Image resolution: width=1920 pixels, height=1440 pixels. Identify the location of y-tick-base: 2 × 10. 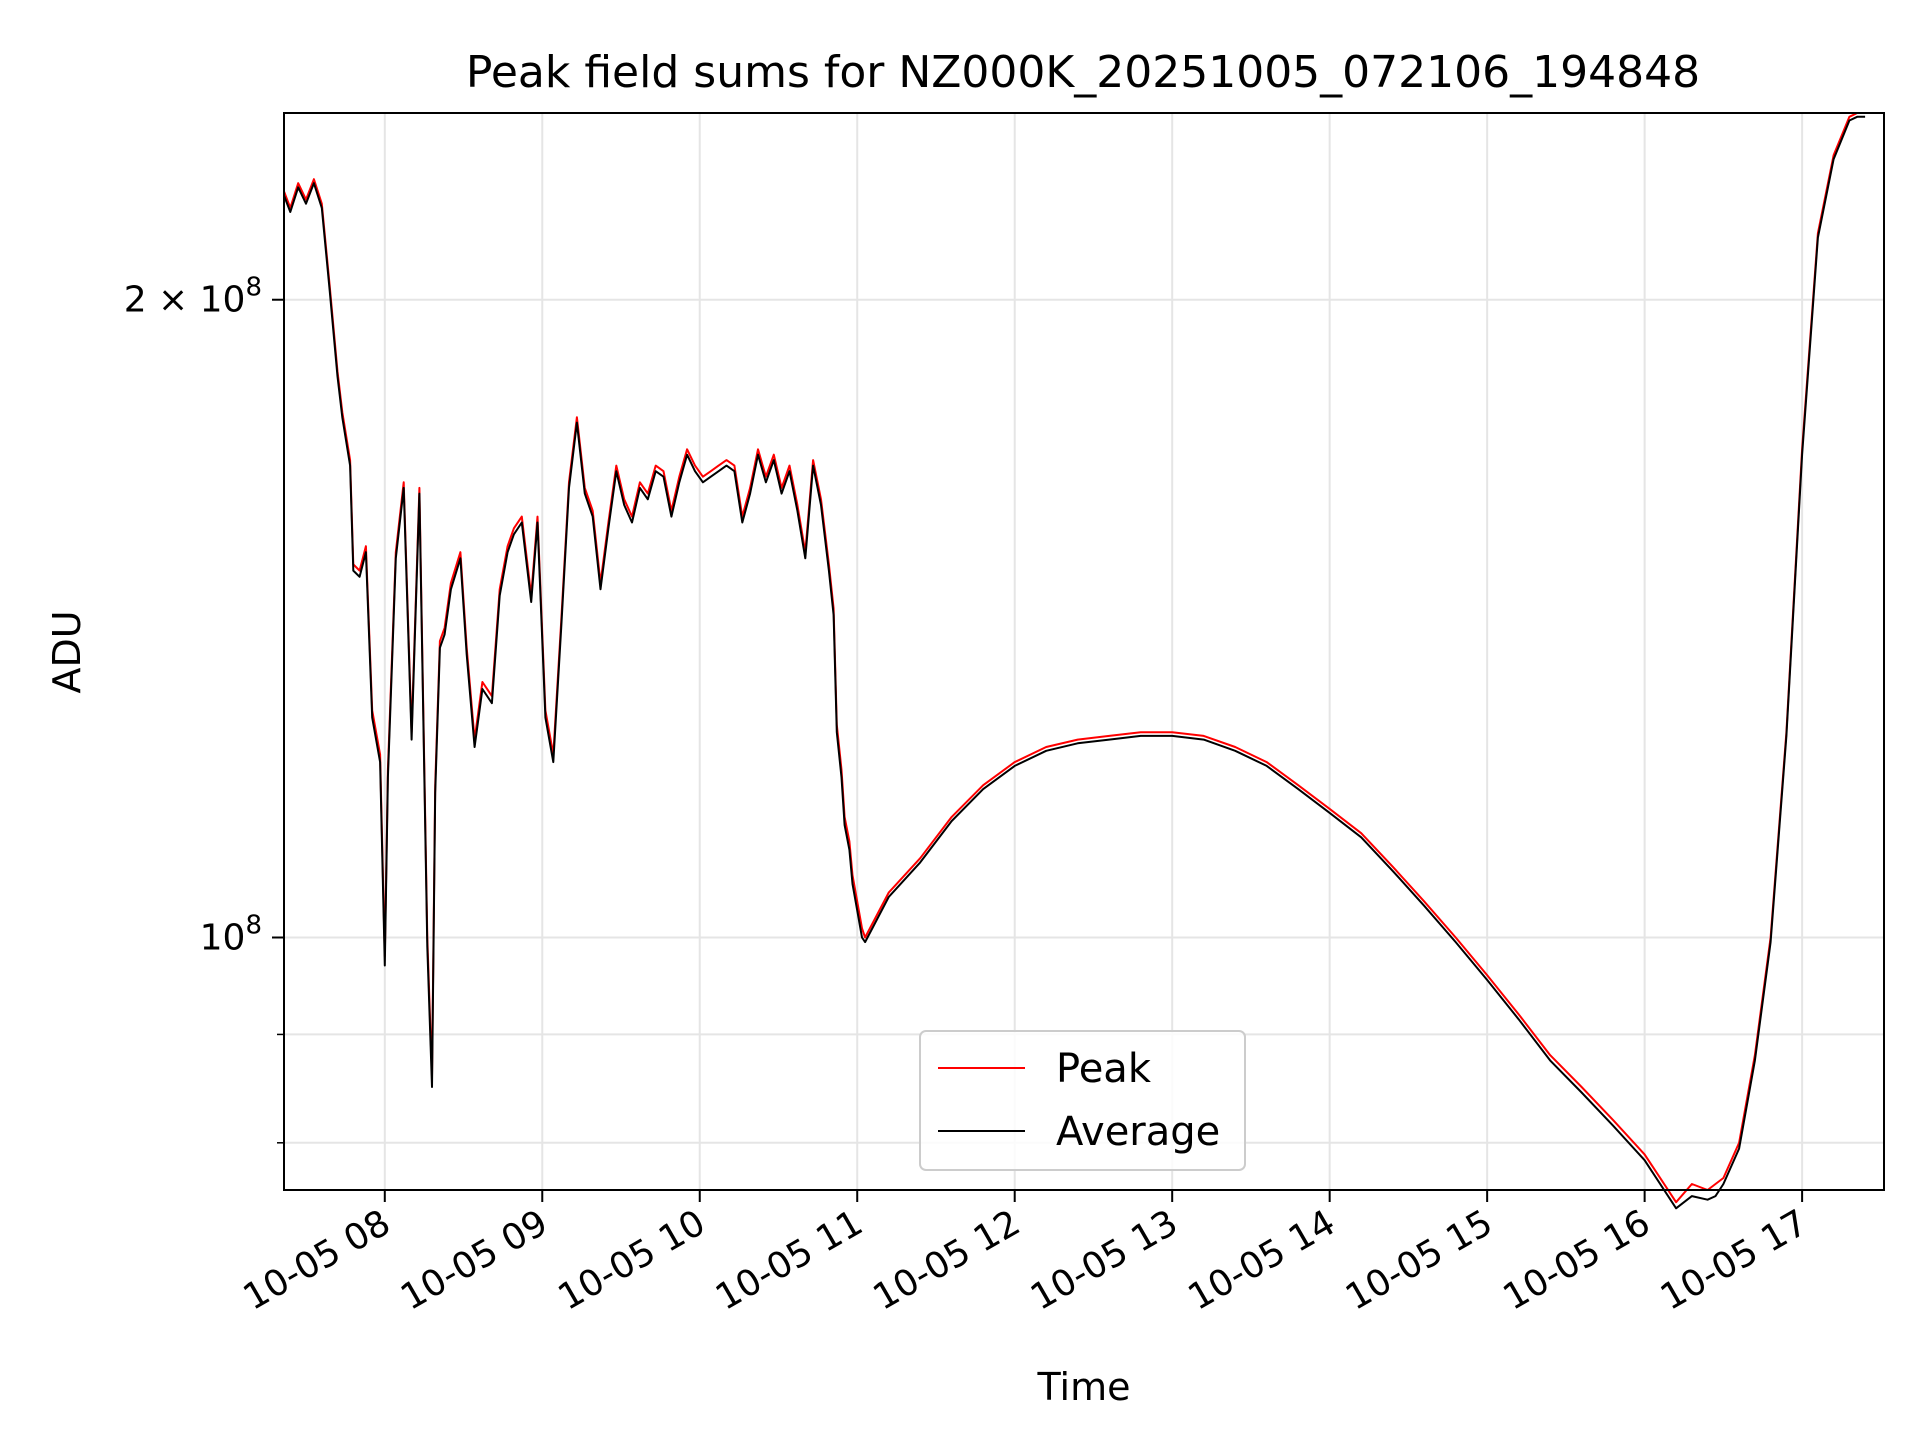
(185, 300).